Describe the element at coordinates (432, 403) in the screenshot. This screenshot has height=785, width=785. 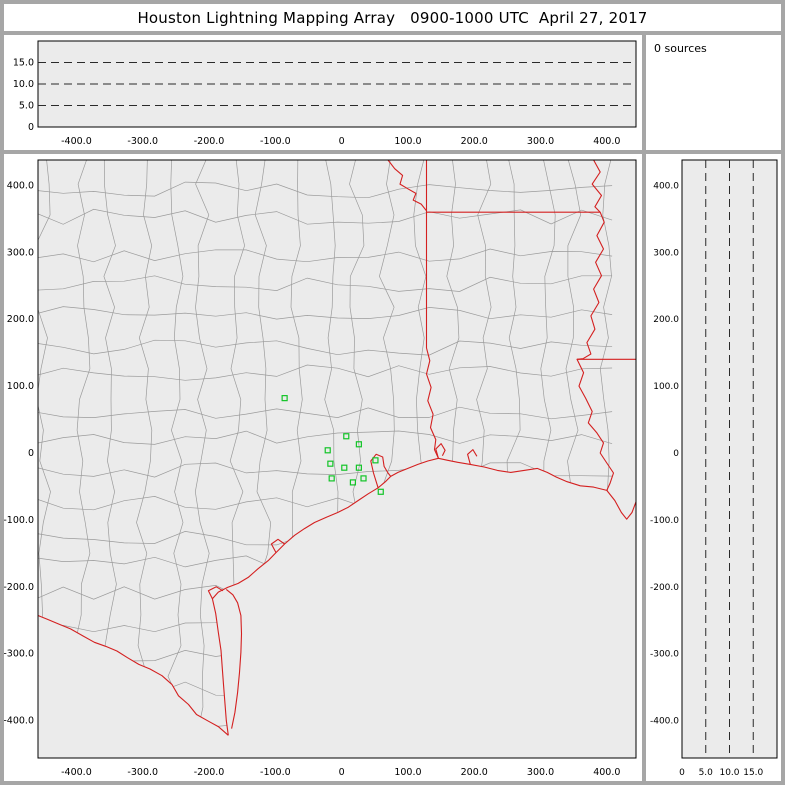
I see `state-border` at that location.